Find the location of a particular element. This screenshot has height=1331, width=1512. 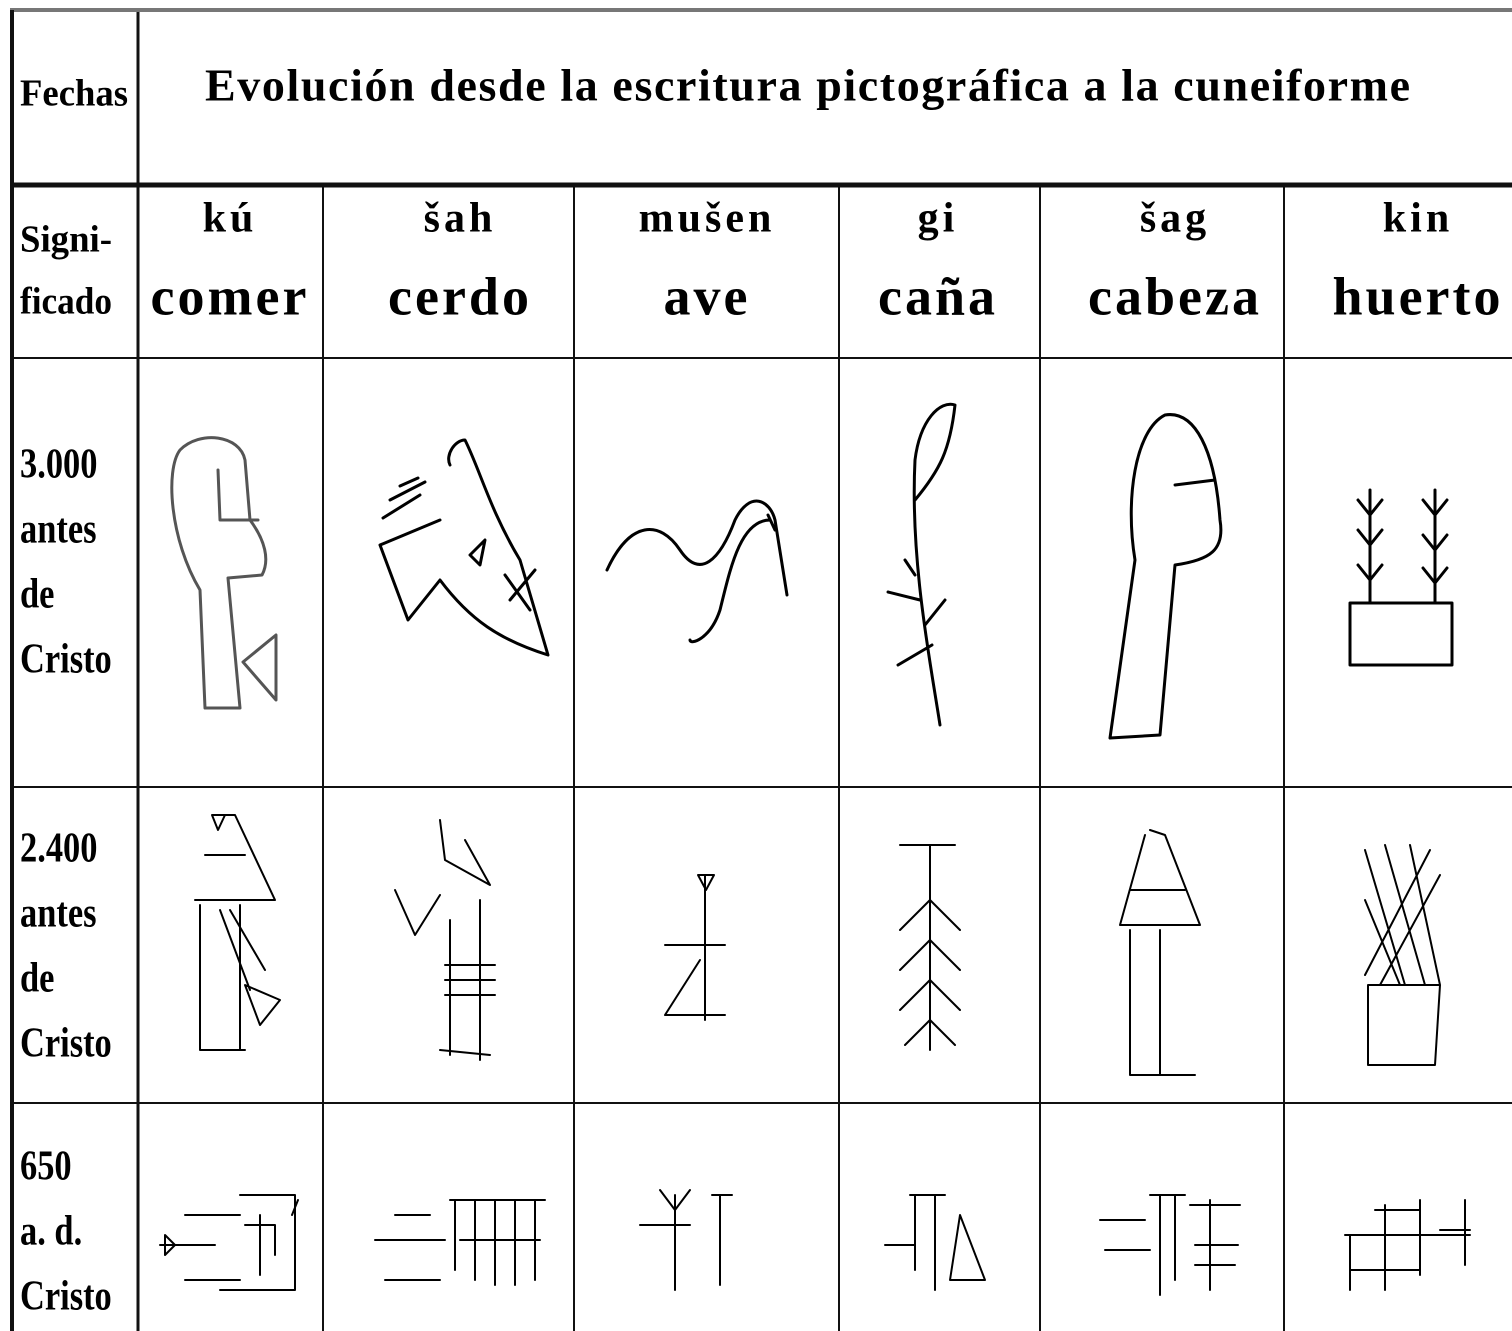

spanish-meaning: ave is located at coordinates (707, 296).